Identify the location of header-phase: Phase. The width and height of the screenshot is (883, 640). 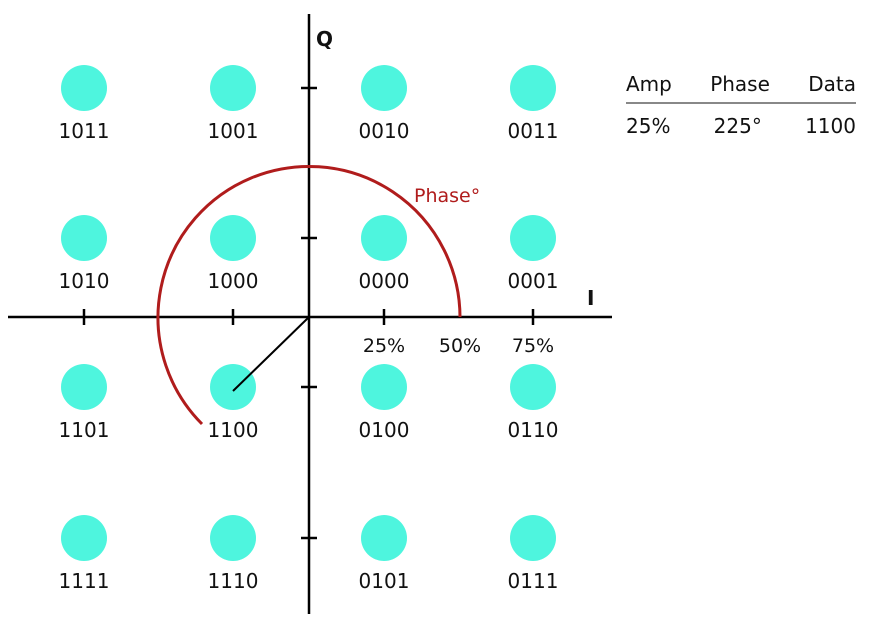
(740, 84).